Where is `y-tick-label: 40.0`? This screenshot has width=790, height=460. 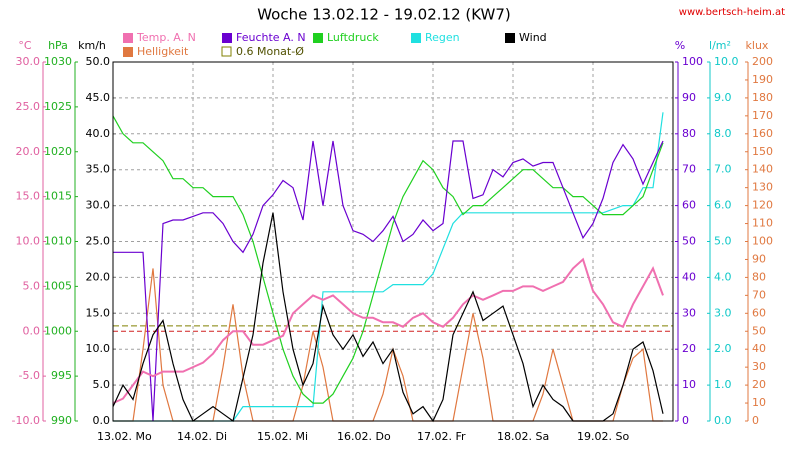 y-tick-label: 40.0 is located at coordinates (98, 133).